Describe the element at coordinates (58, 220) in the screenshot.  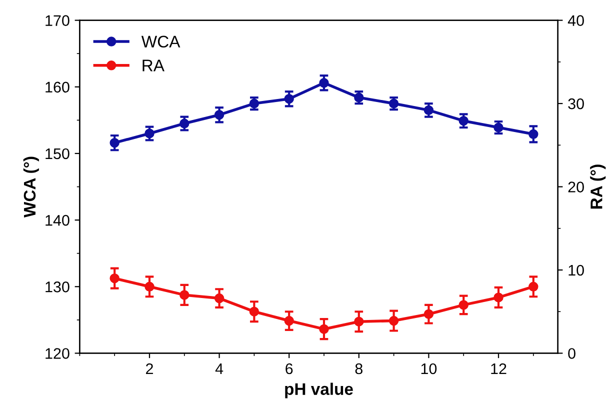
I see `y-tick-label: 140` at that location.